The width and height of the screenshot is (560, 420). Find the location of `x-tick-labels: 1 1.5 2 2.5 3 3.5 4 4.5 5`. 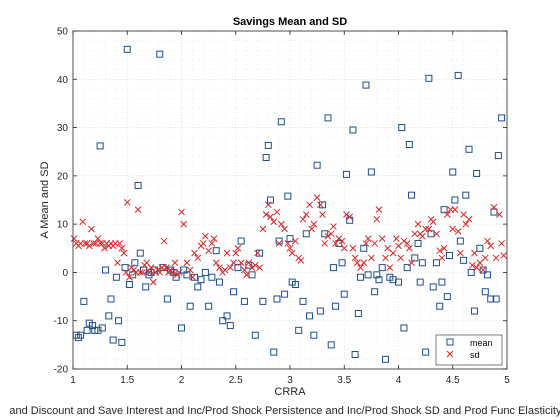

x-tick-labels: 1 1.5 2 2.5 3 3.5 4 4.5 5 is located at coordinates (290, 380).